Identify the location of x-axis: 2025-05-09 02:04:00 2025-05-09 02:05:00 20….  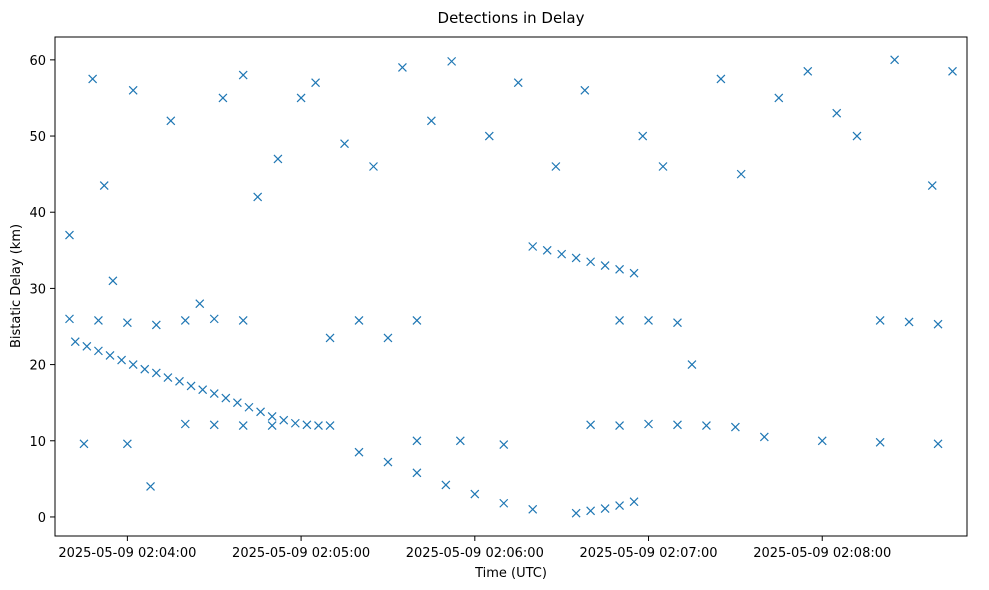
(474, 548).